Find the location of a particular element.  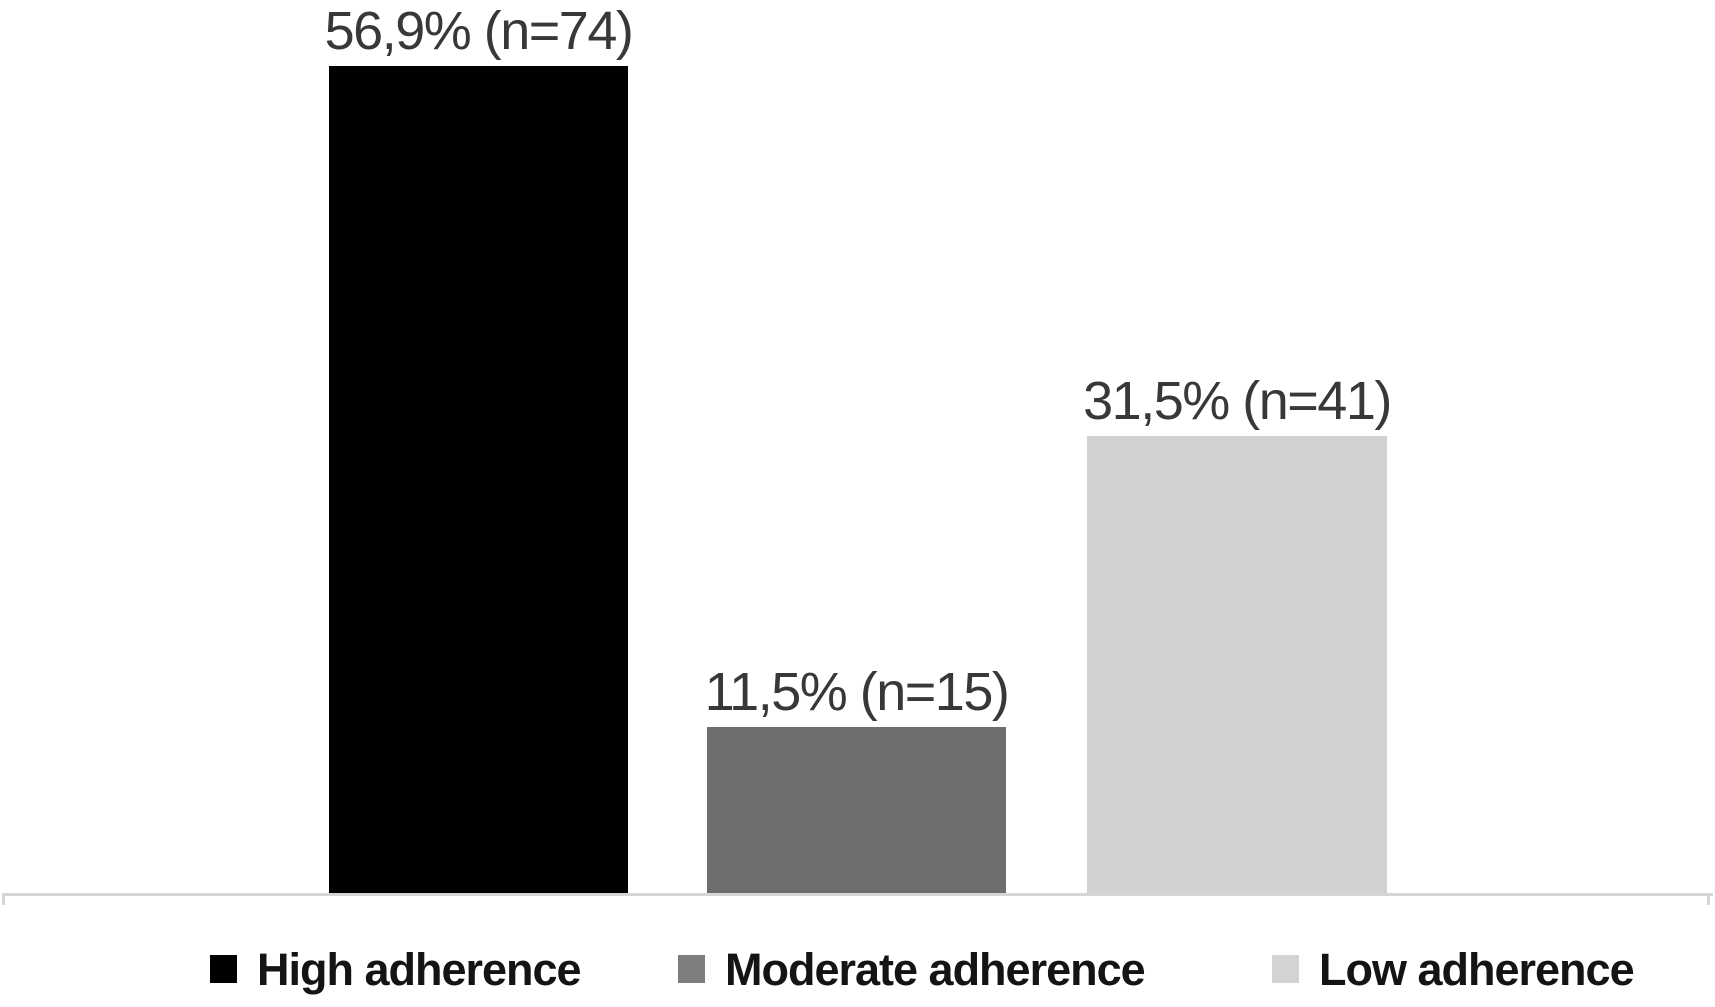

legend-item-high-adherence: High adherence is located at coordinates (396, 969).